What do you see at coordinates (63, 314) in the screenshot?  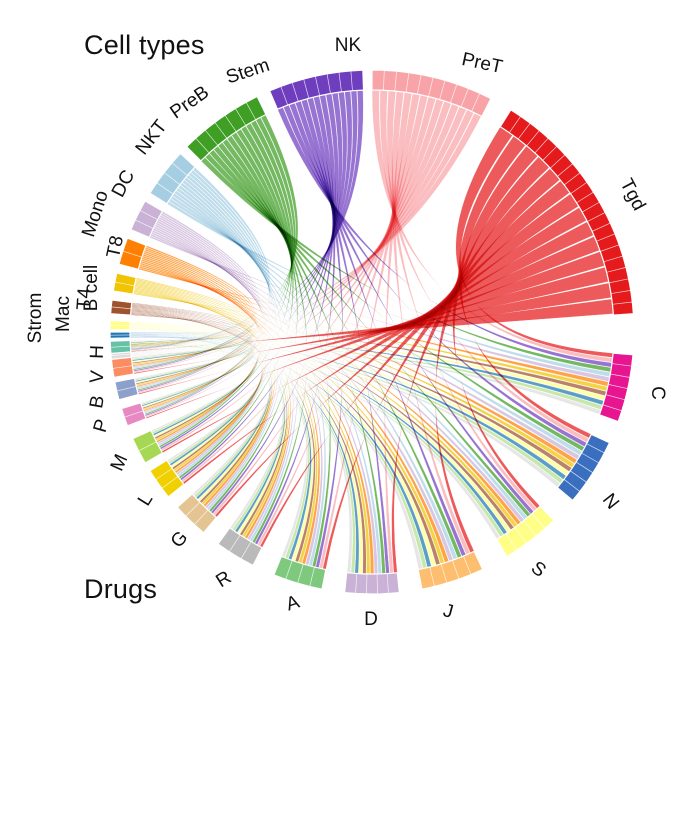 I see `cell-label-mac: Mac` at bounding box center [63, 314].